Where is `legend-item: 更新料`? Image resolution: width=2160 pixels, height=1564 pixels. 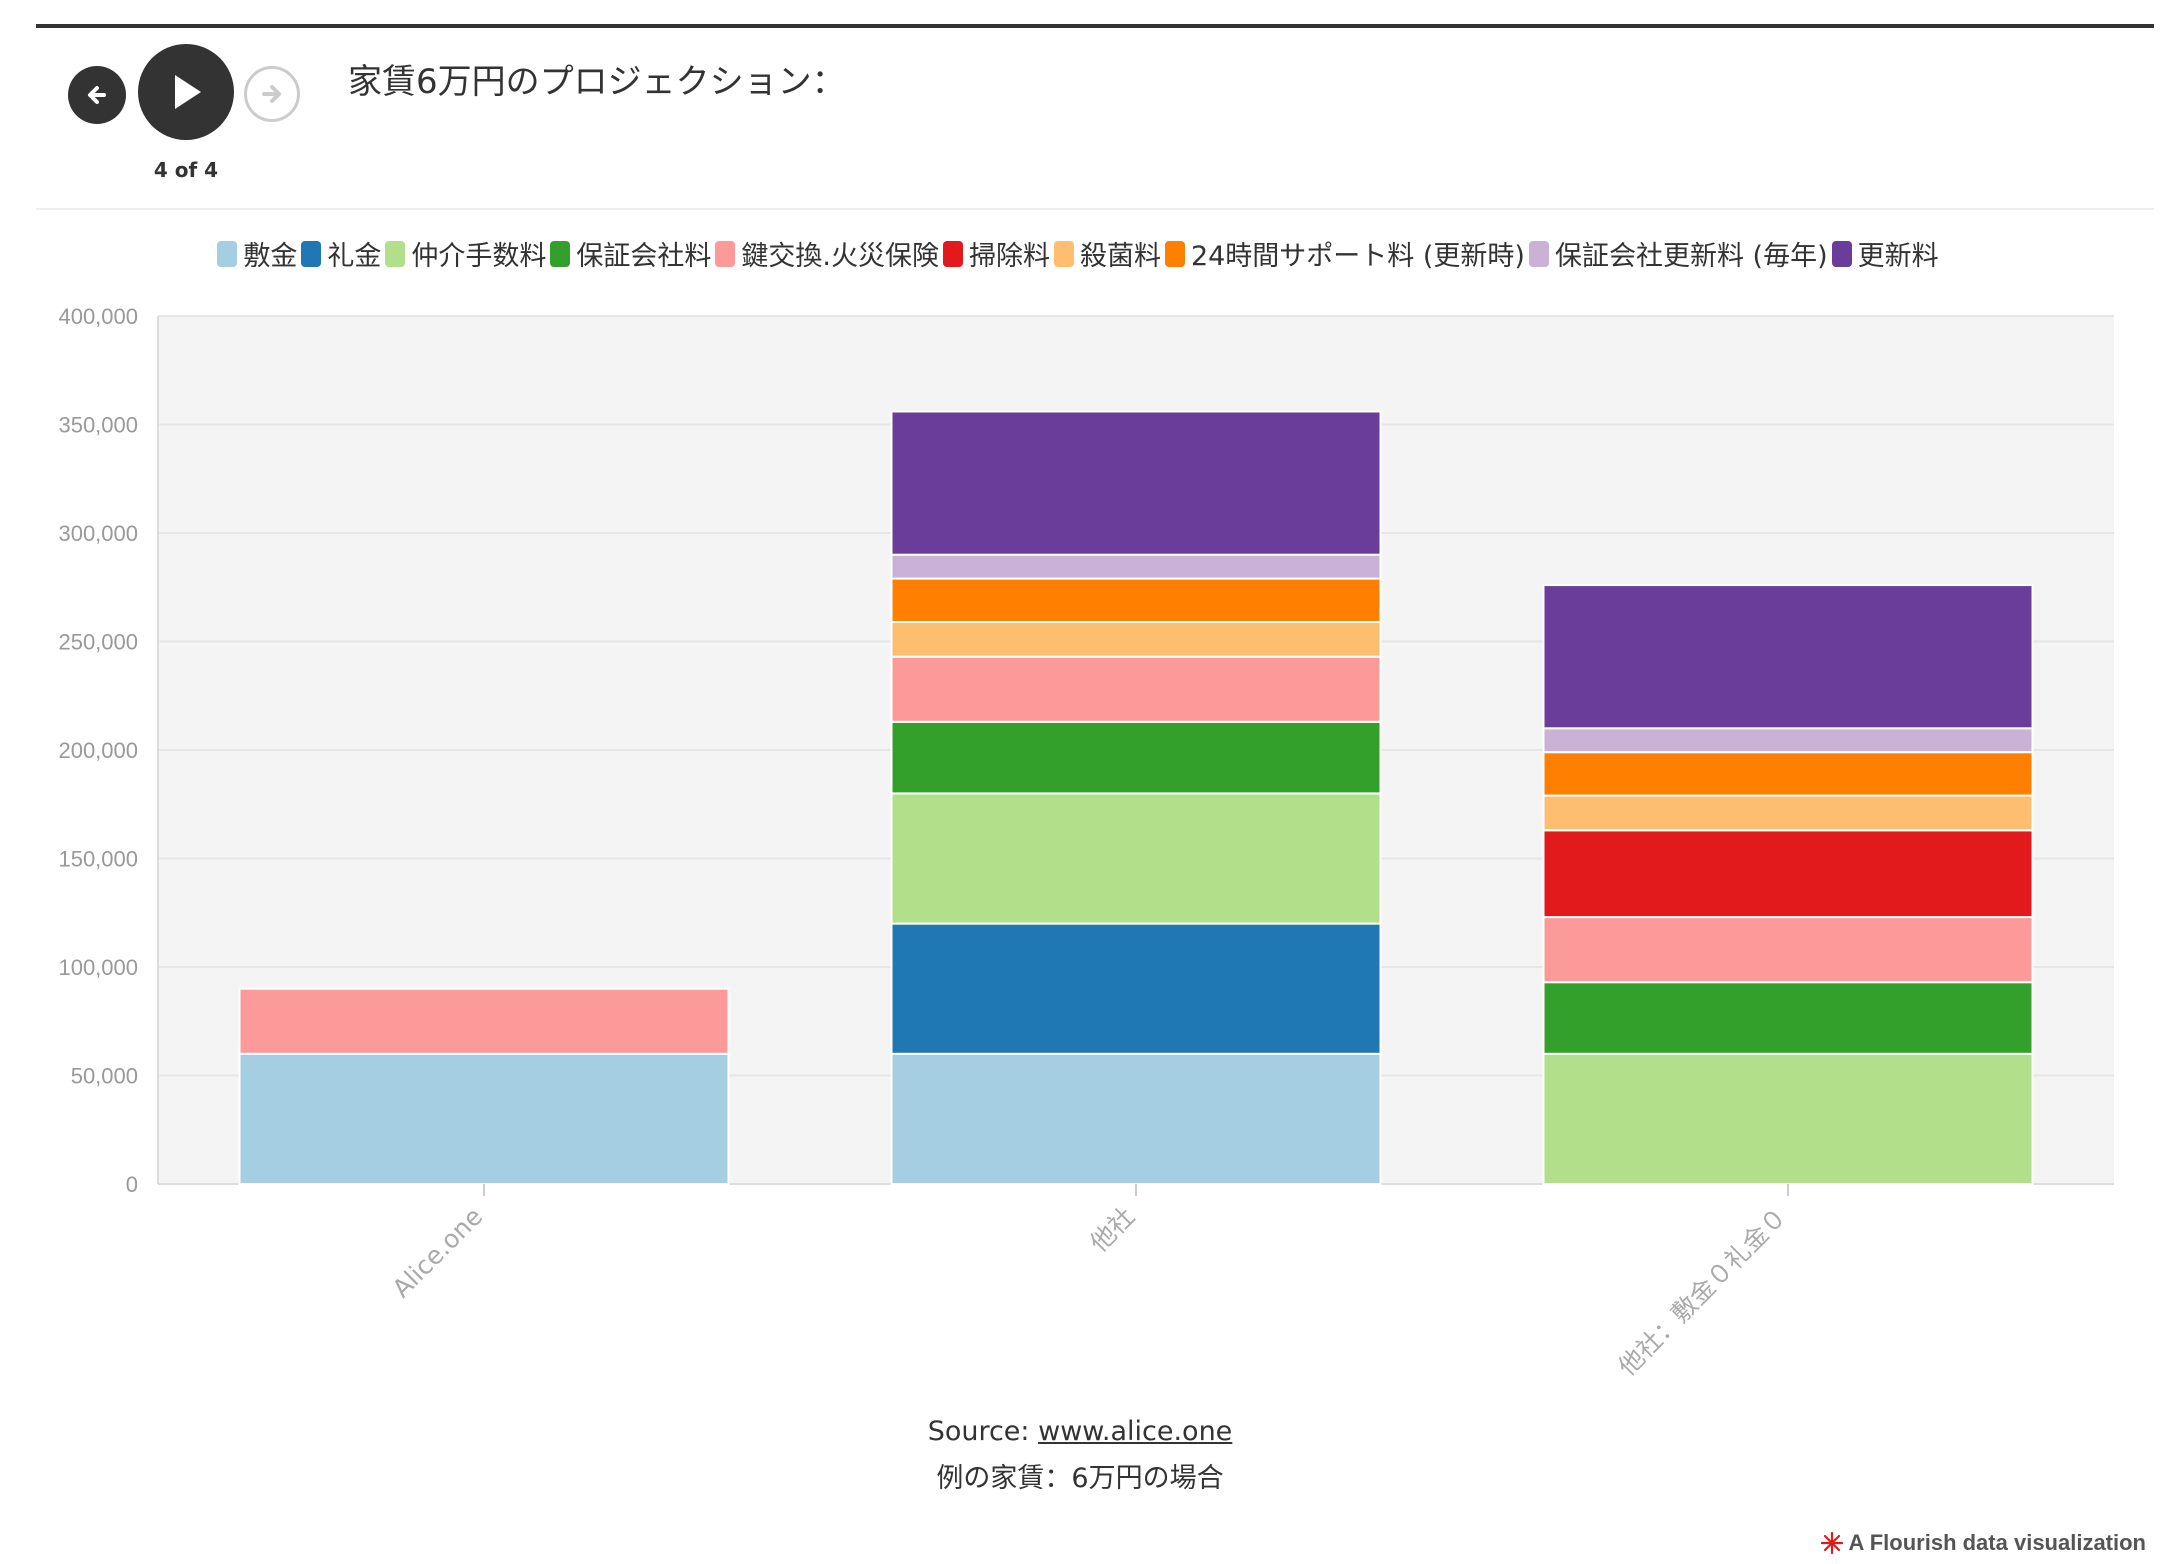 legend-item: 更新料 is located at coordinates (1885, 253).